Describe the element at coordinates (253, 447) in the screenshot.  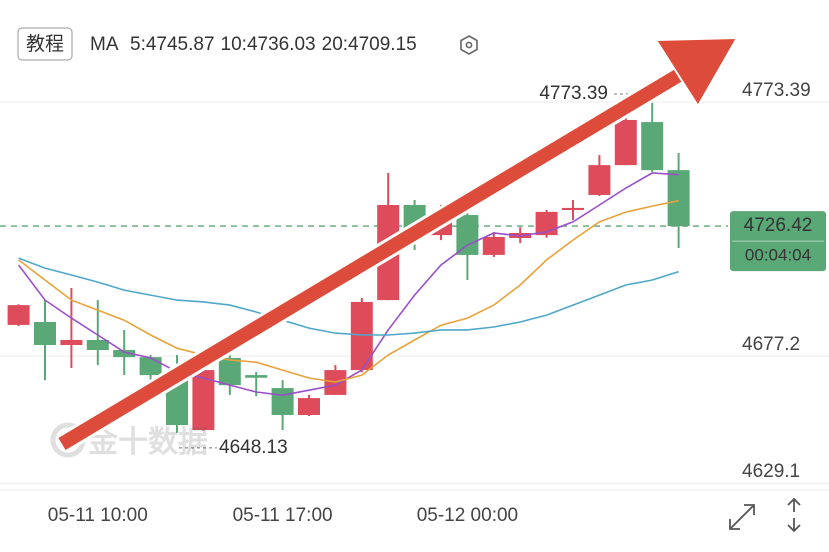
I see `low-label: 4648.13` at that location.